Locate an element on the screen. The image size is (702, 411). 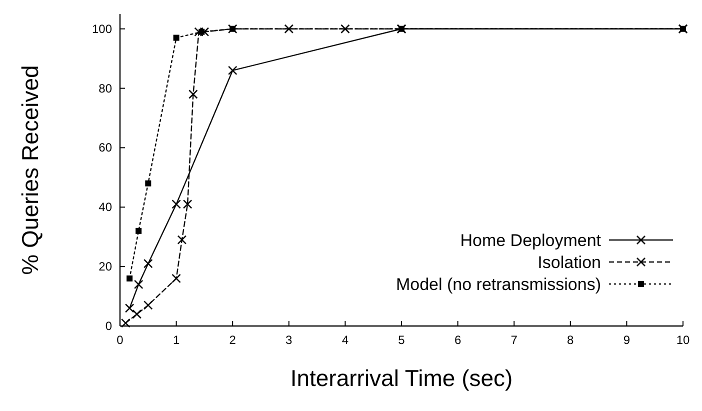
y-tick-label: 60 is located at coordinates (105, 147).